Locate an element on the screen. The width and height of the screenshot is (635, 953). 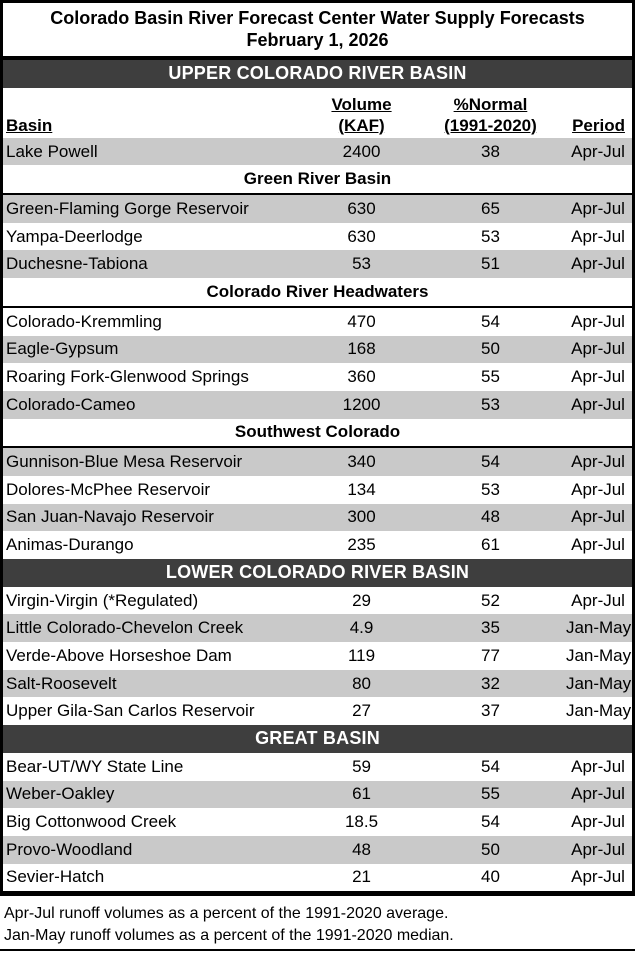
table-row: Dolores-McPhee Reservoir 134 53 Apr-Jul is located at coordinates (317, 489).